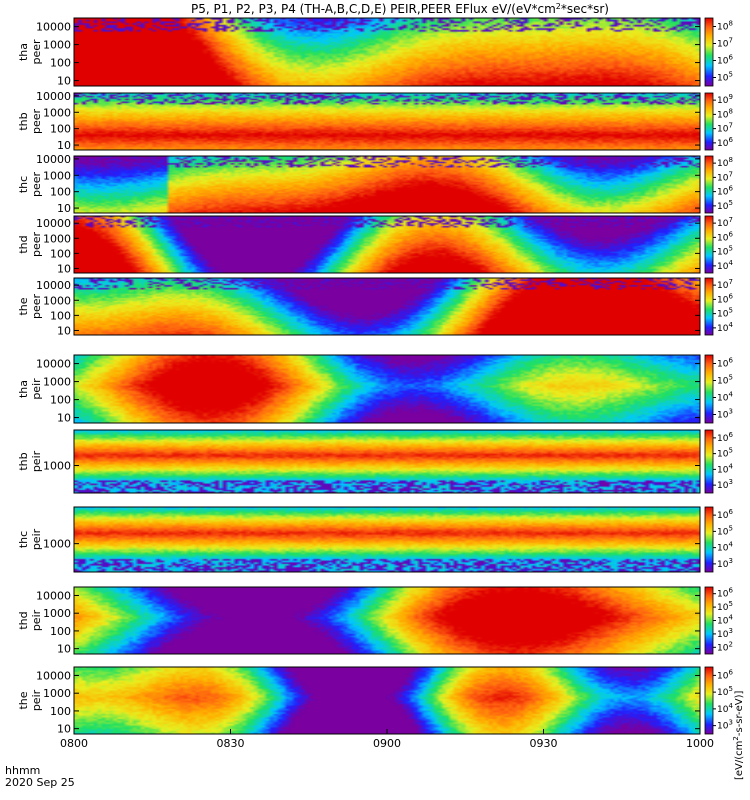  I want to click on panel-thb-peir: 1000 thb peir 10³ 10⁴ 10⁵ 10⁶, so click(375, 461).